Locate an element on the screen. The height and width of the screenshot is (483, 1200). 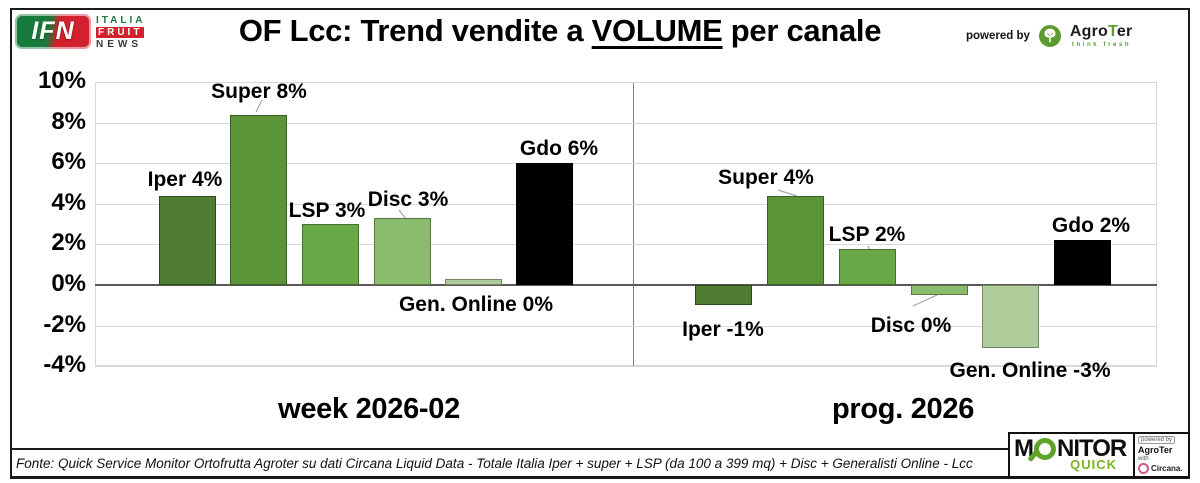
bar-label-gen-online-panel0: Gen. Online 0% is located at coordinates (476, 304).